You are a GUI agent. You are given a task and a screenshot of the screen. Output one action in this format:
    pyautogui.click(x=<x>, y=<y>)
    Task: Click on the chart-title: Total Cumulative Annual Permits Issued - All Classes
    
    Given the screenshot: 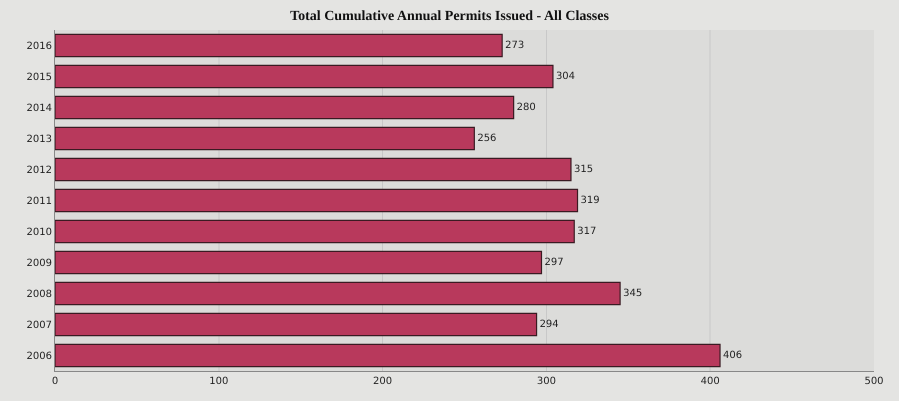 What is the action you would take?
    pyautogui.click(x=450, y=16)
    